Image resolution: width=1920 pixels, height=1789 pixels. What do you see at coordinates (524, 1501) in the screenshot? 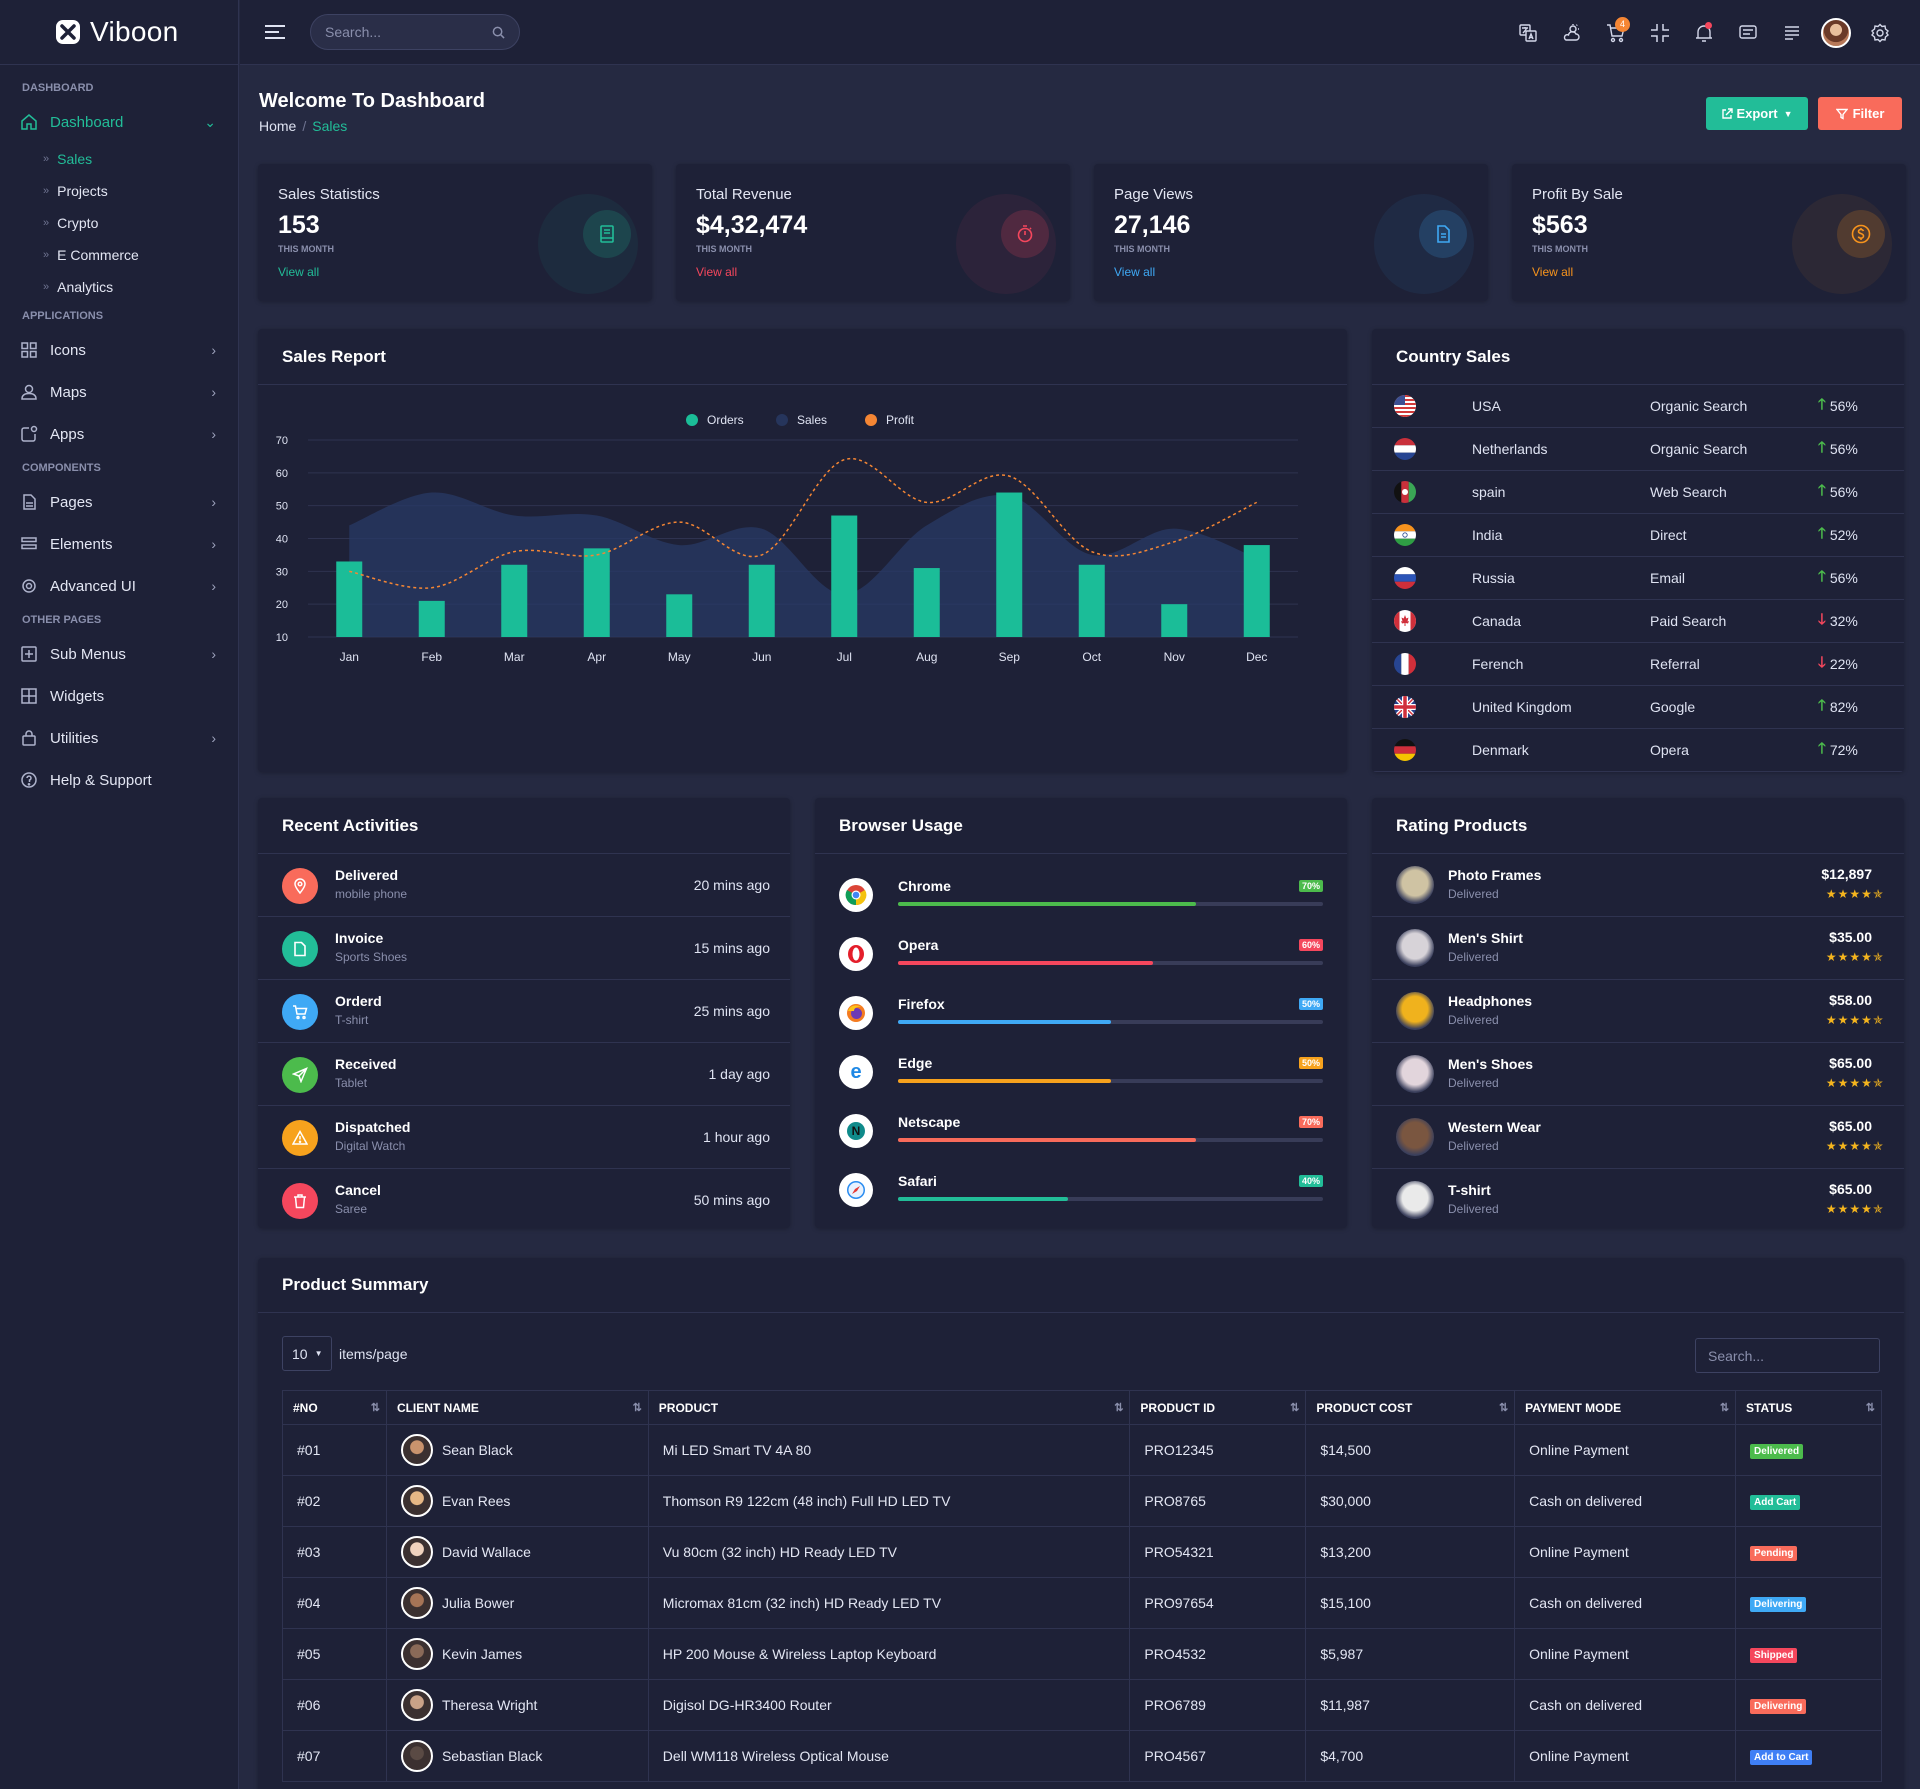
I see `client: Evan Rees` at bounding box center [524, 1501].